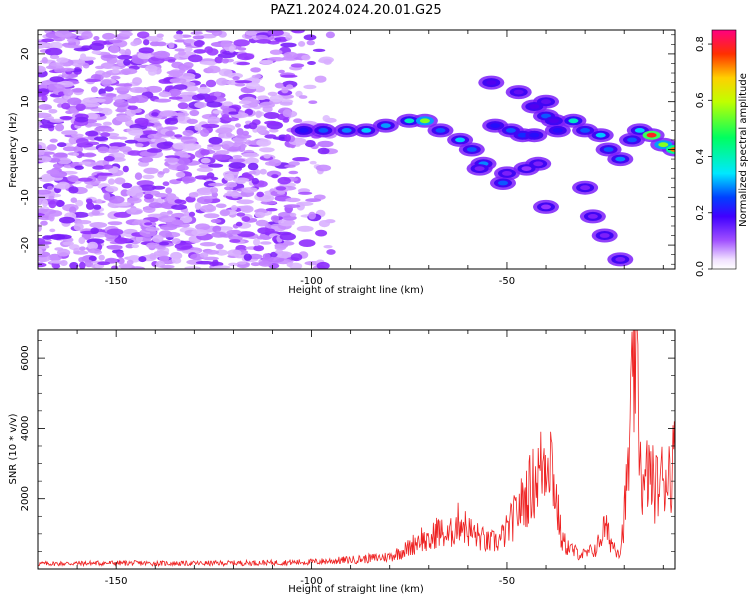  I want to click on colorbar-tick-label: 0.6, so click(700, 100).